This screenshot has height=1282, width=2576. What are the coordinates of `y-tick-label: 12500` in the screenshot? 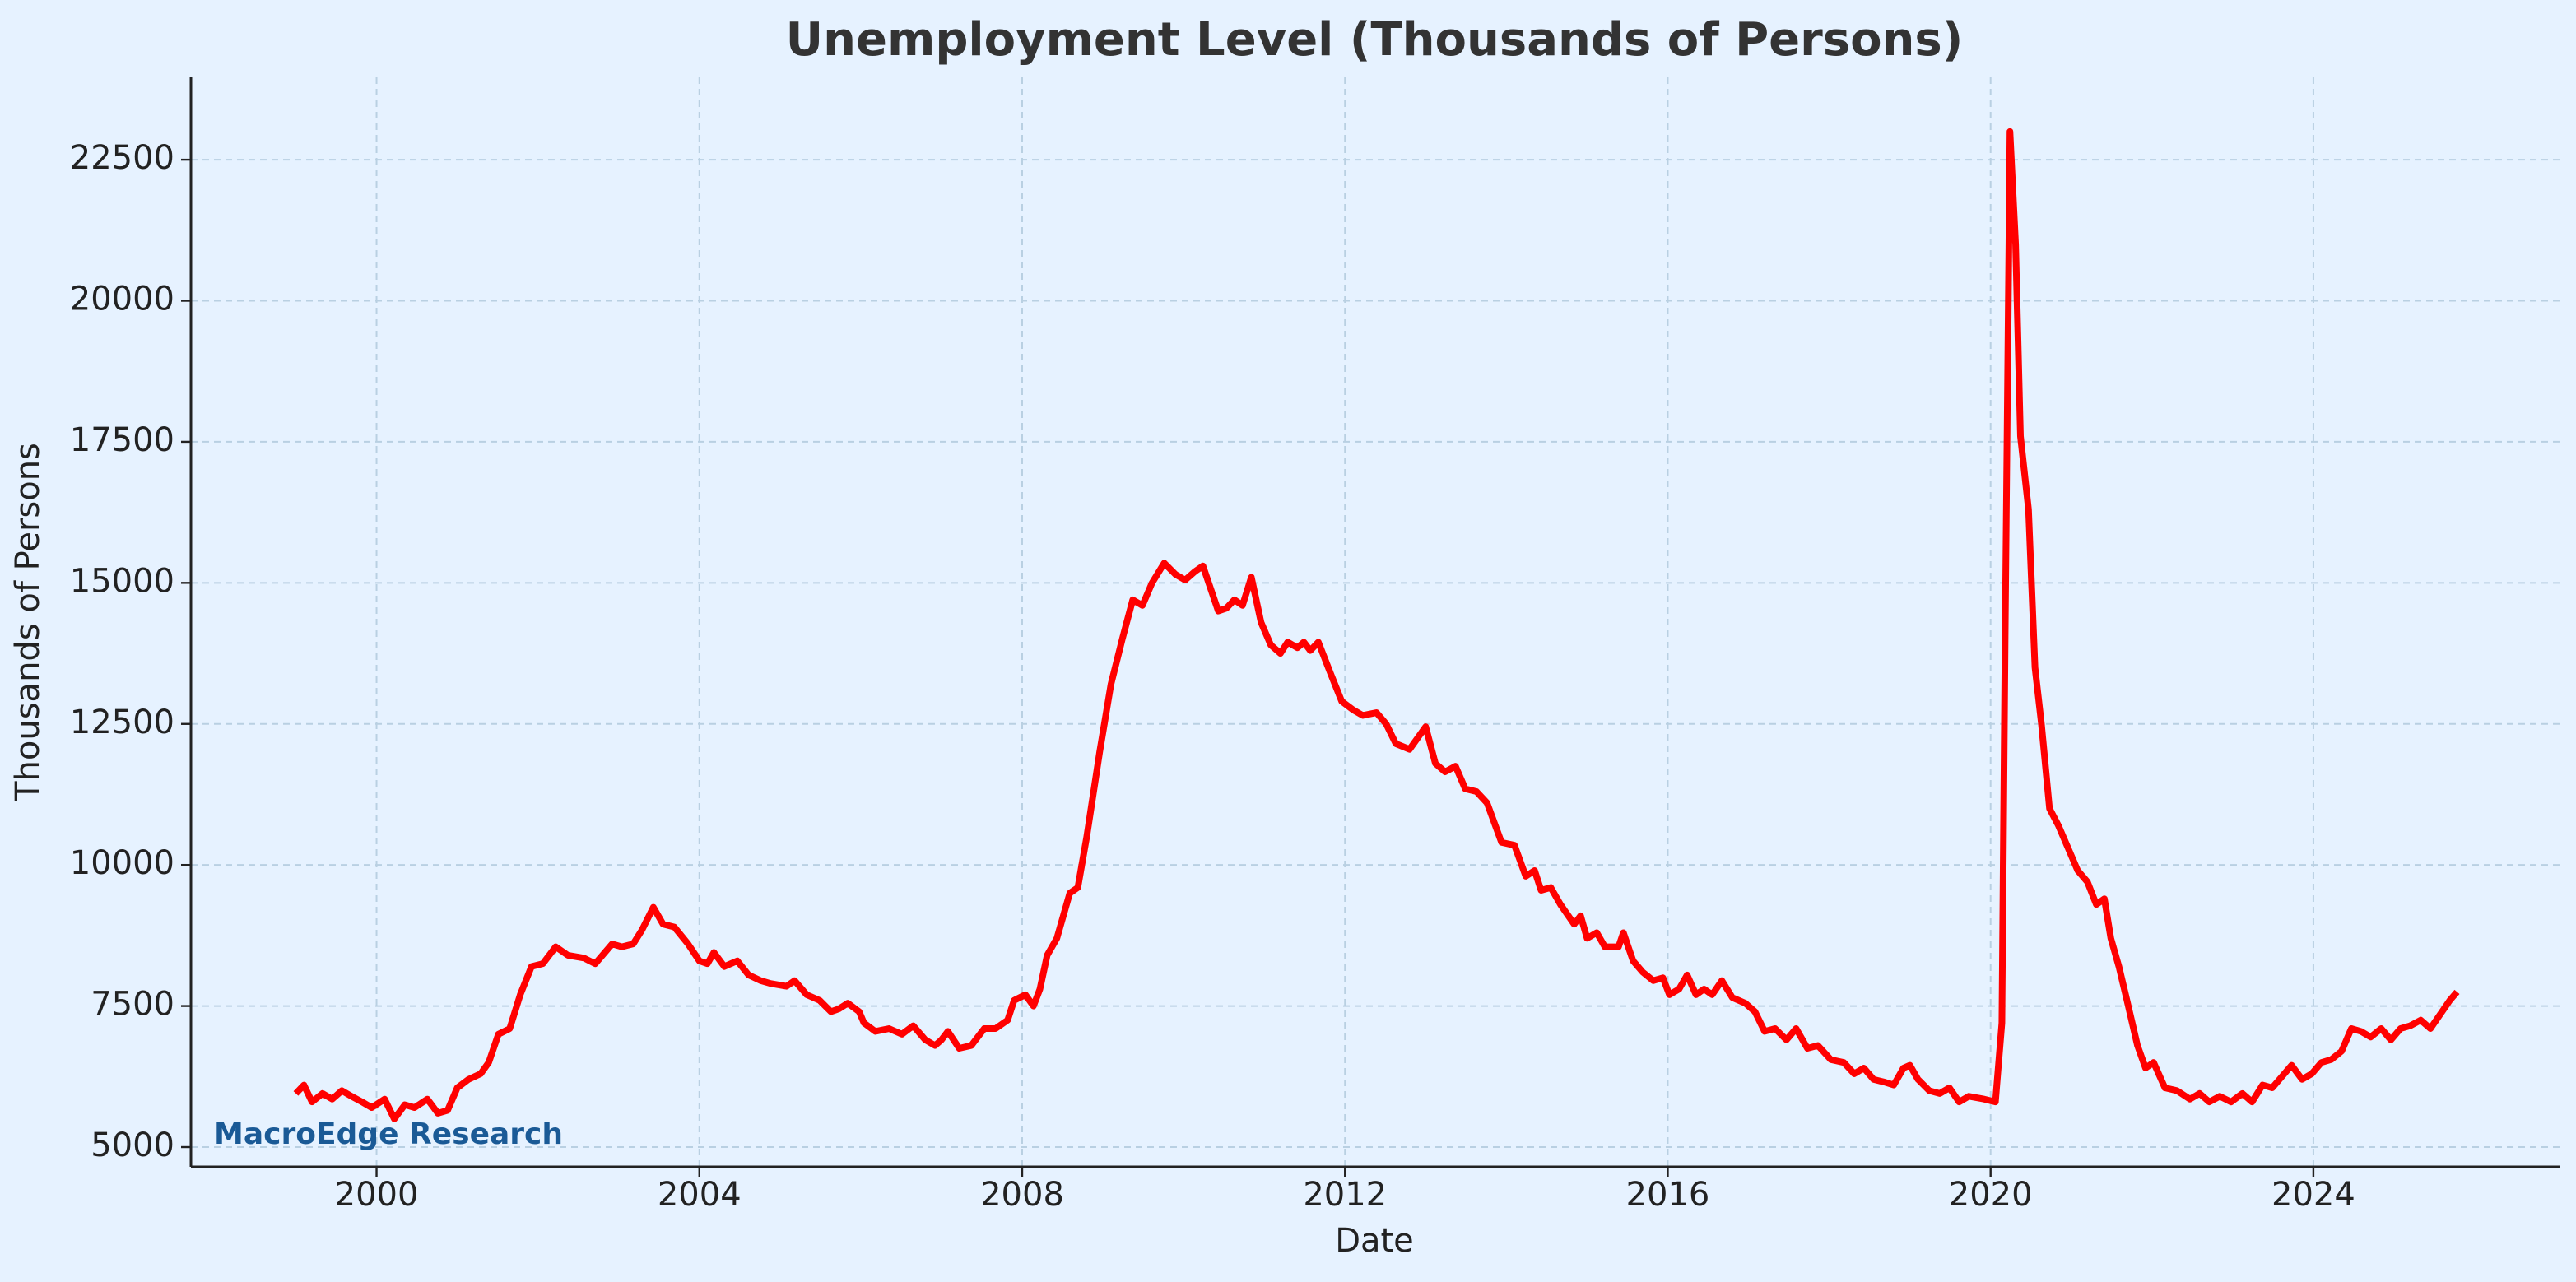 It's located at (122, 722).